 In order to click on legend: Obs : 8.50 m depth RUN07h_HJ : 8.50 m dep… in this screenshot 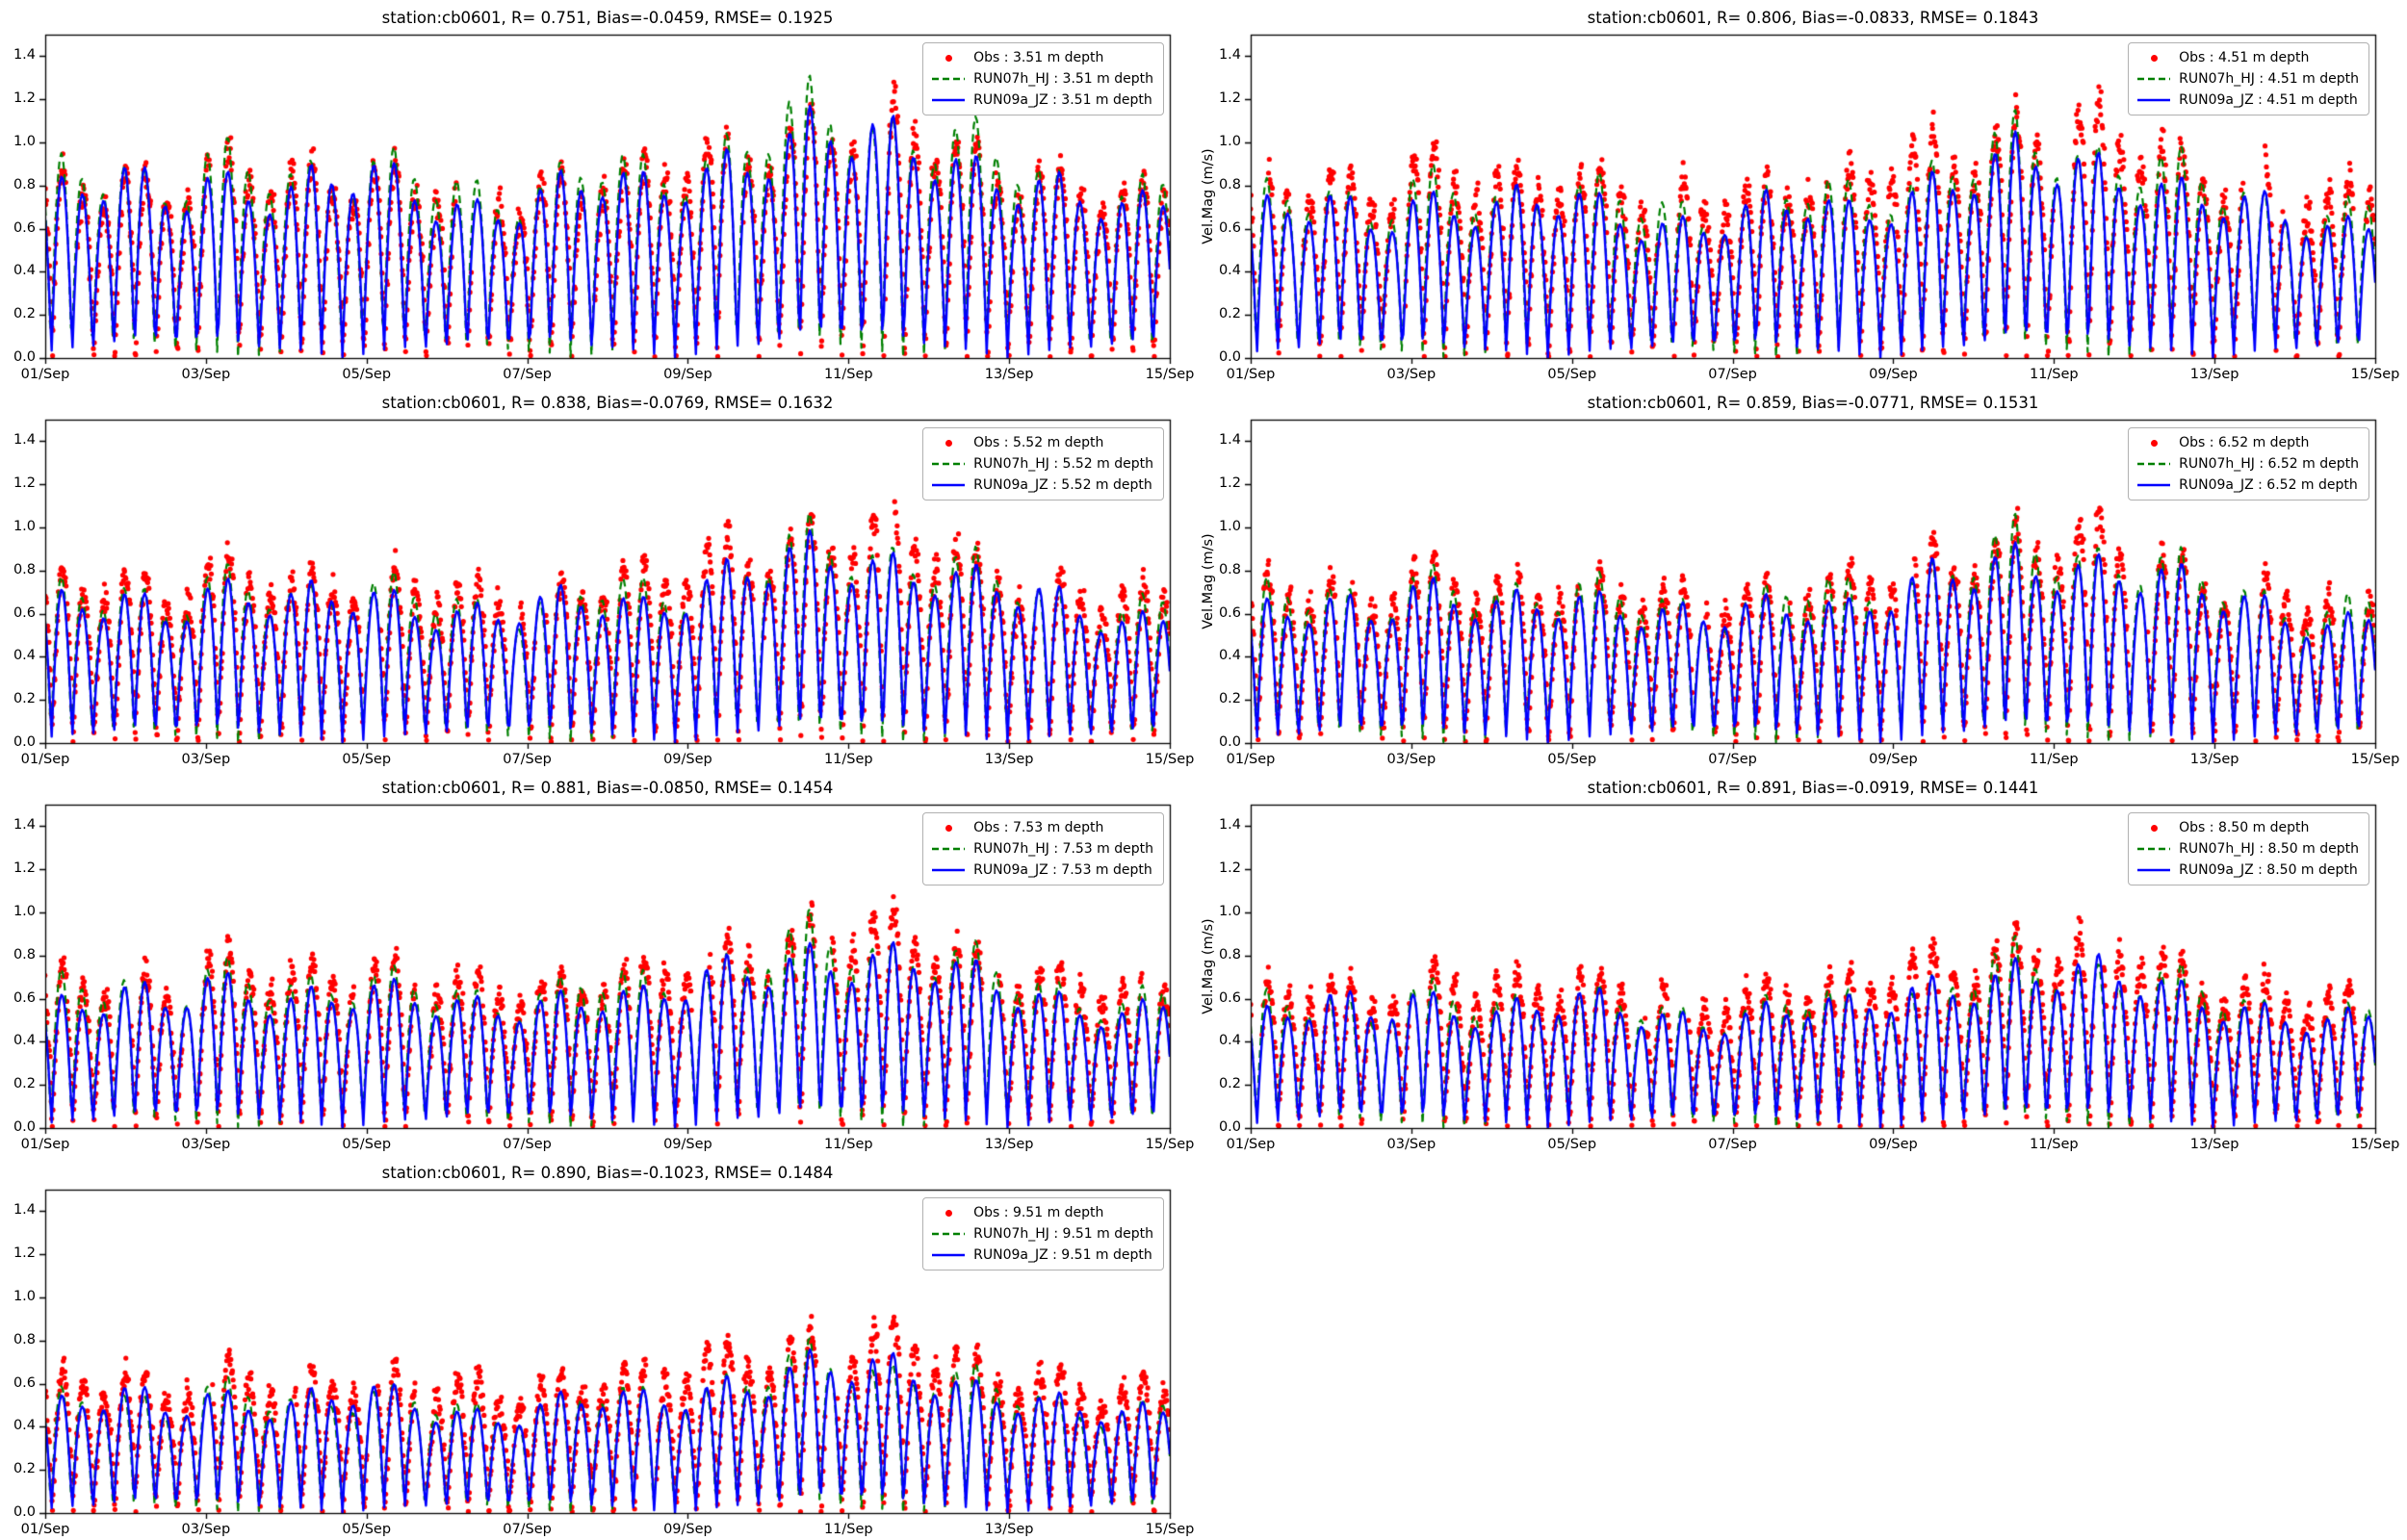, I will do `click(2248, 849)`.